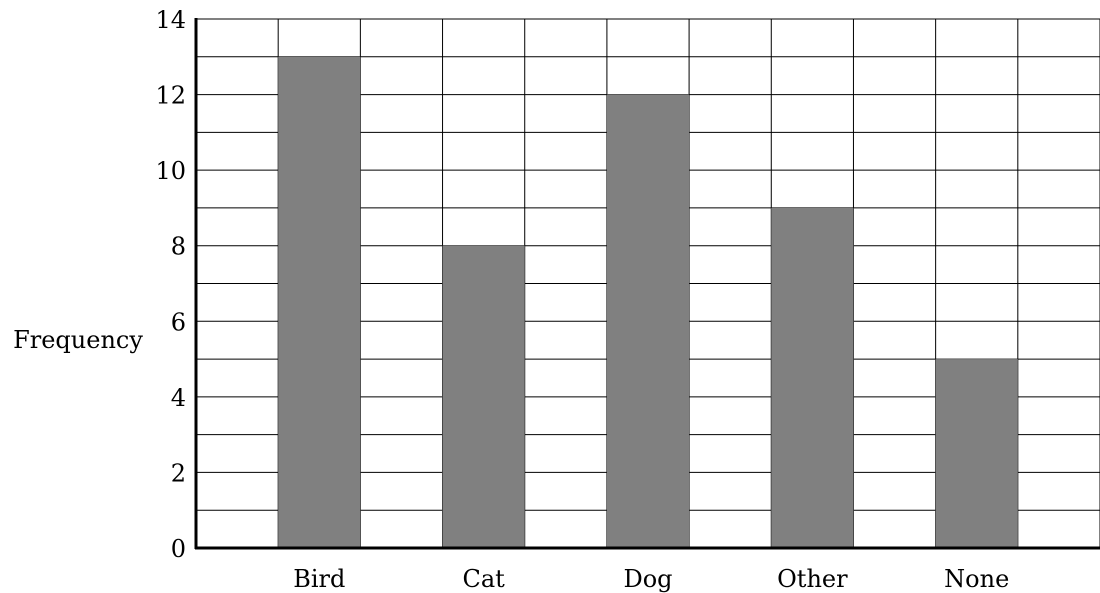 This screenshot has width=1100, height=593. Describe the element at coordinates (170, 96) in the screenshot. I see `y-tick-label: 12` at that location.